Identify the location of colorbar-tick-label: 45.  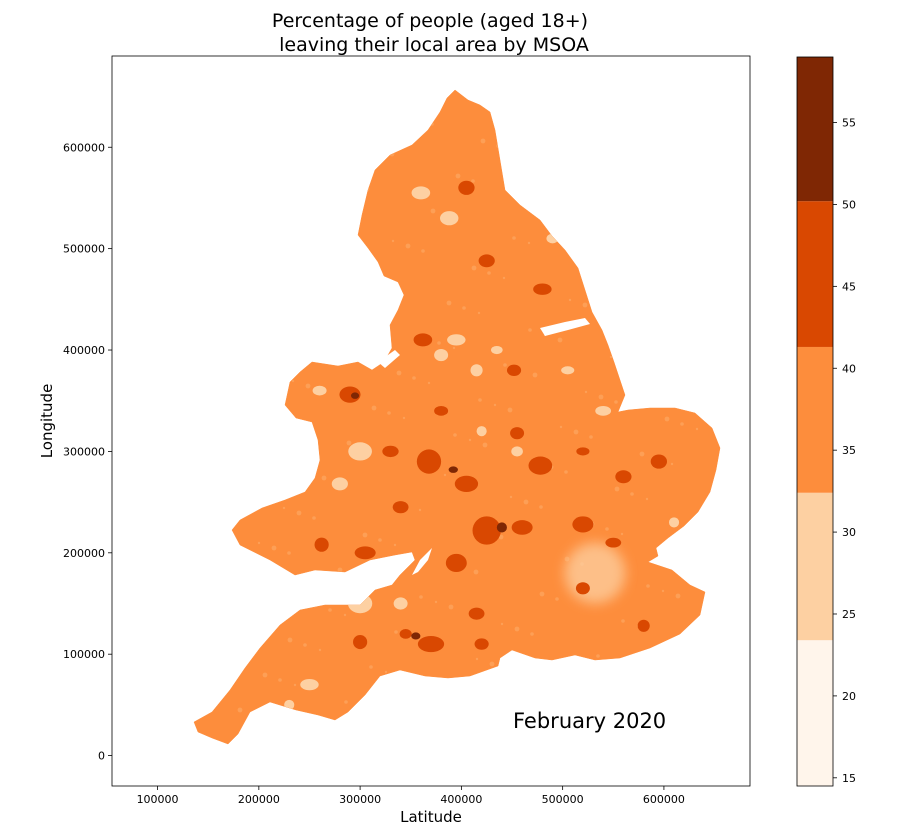
(849, 286).